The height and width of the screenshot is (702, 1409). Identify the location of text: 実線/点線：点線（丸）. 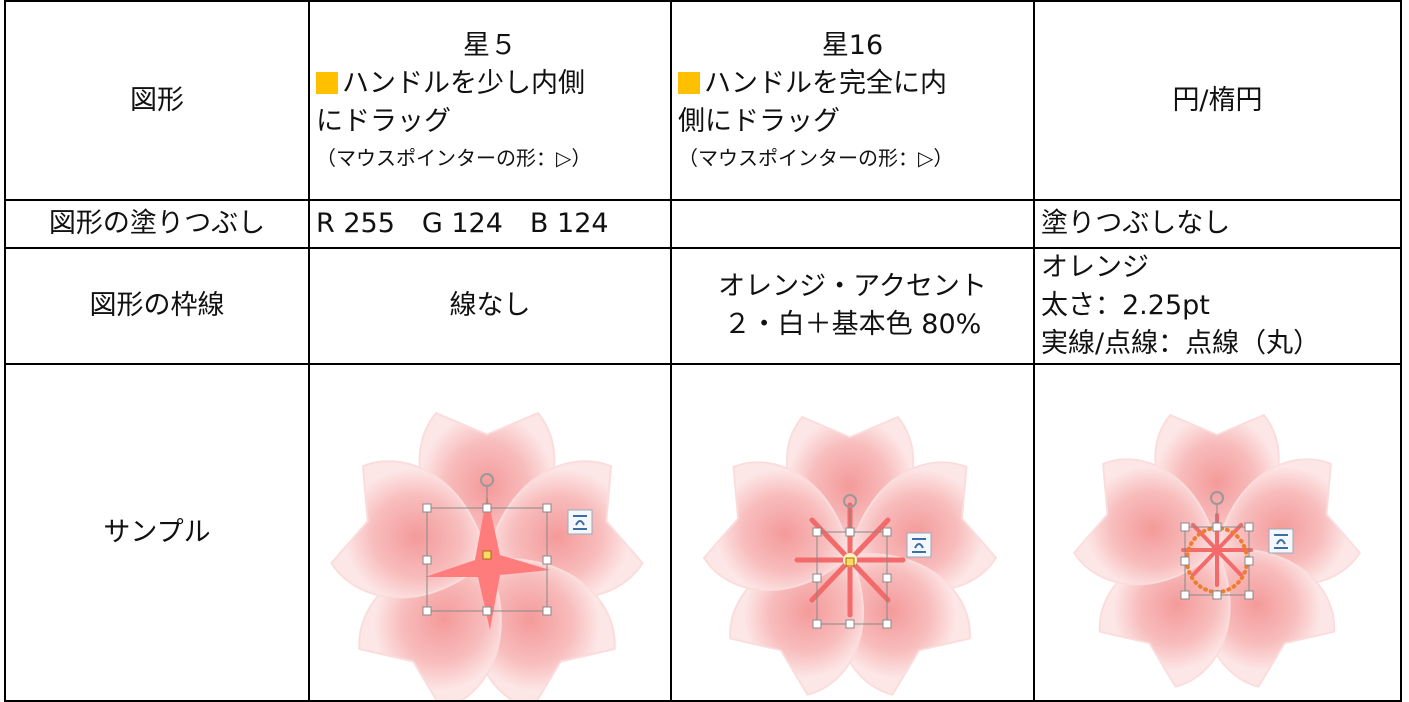
(1181, 343).